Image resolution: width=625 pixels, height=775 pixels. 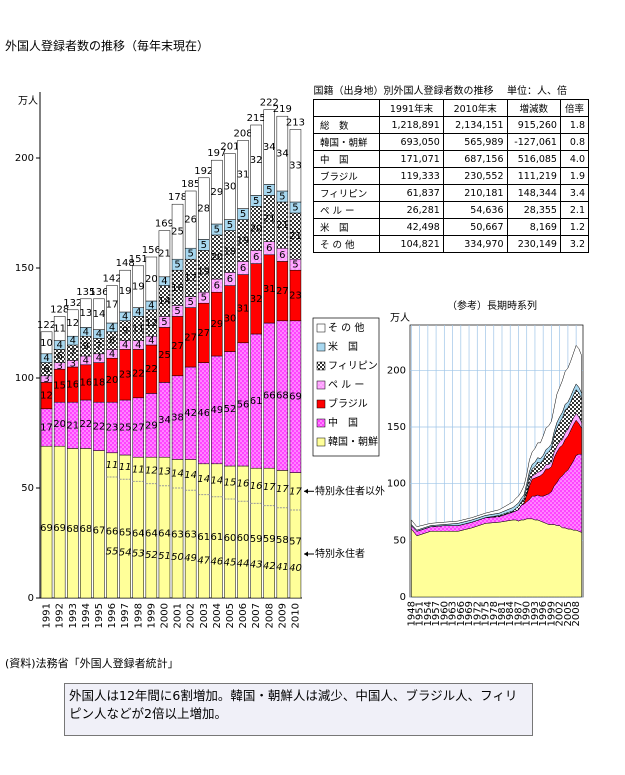 I want to click on table-cell: そ の 他, so click(x=346, y=244).